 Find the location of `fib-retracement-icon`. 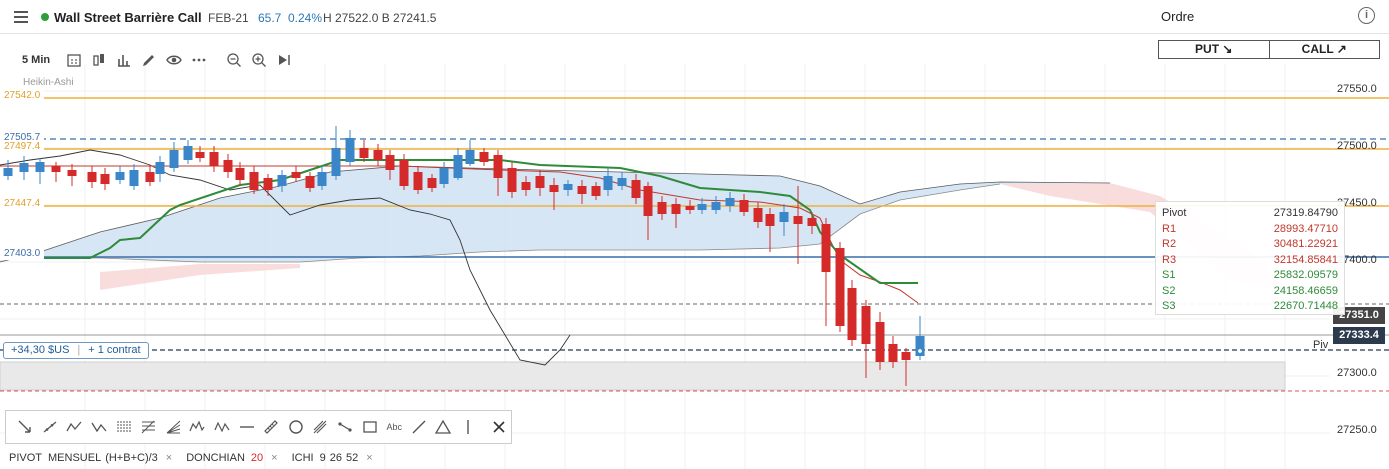

fib-retracement-icon is located at coordinates (123, 427).